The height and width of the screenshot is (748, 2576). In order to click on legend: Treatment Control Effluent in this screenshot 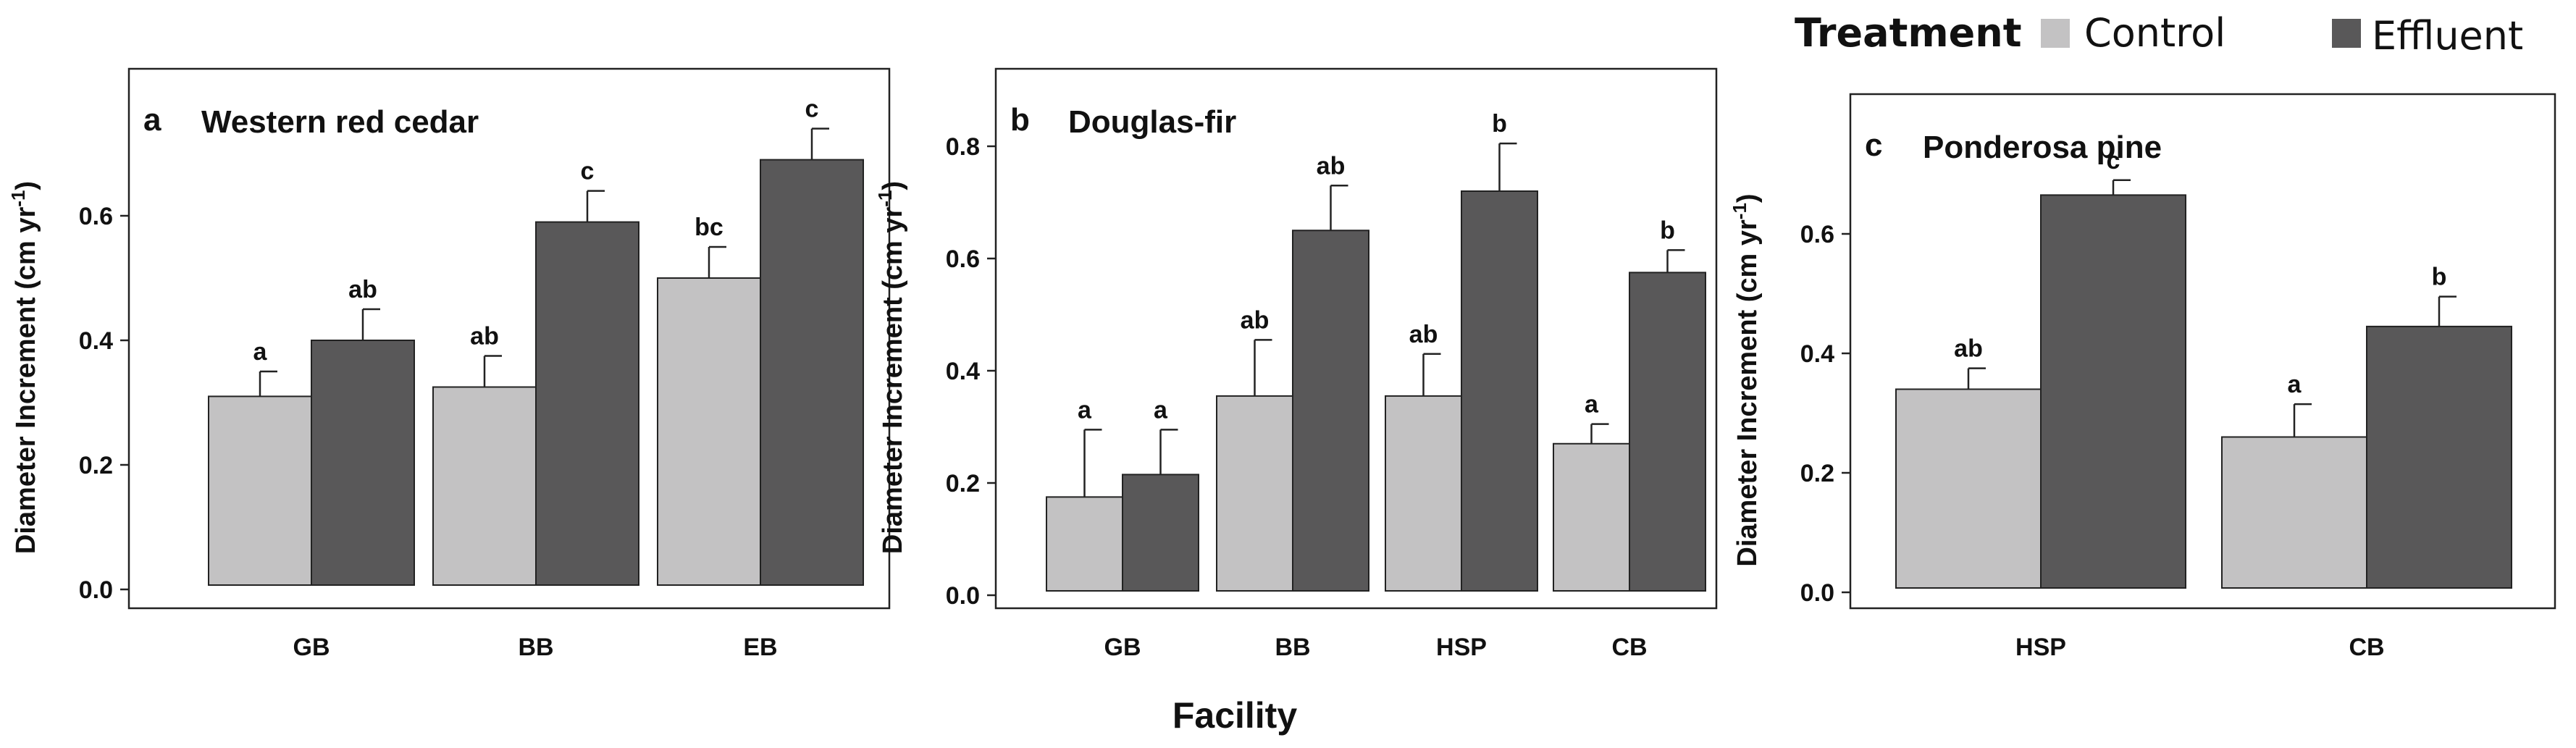, I will do `click(2159, 34)`.